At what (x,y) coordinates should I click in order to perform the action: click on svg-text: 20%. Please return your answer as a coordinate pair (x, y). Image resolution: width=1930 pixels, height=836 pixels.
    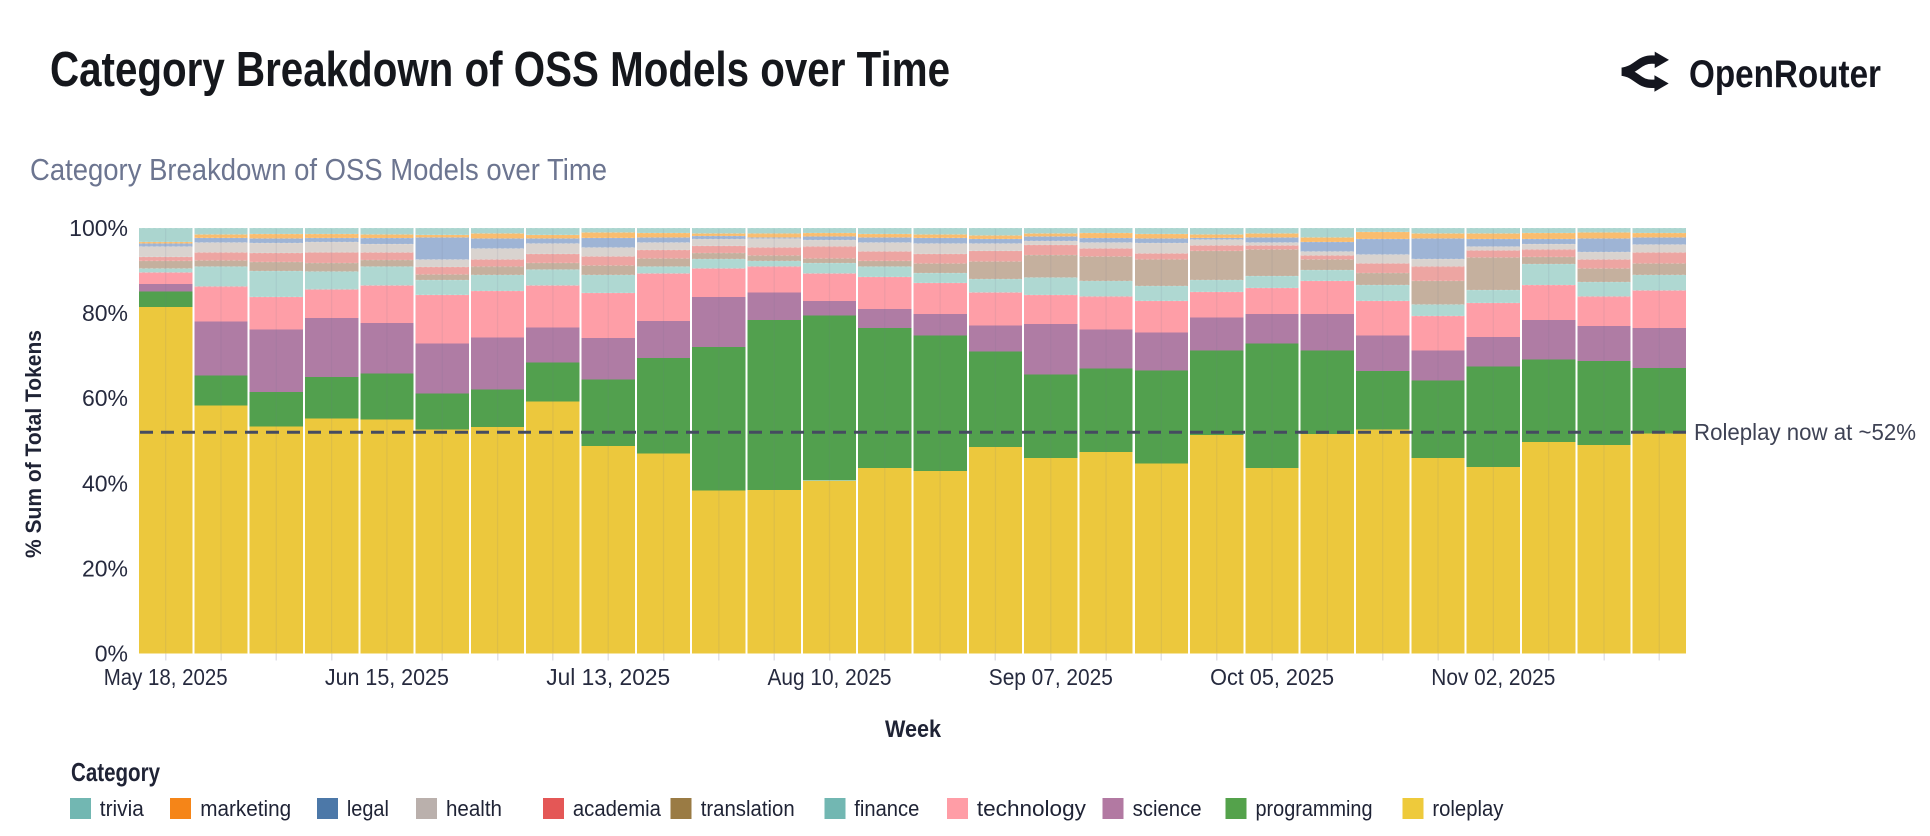
    Looking at the image, I should click on (105, 568).